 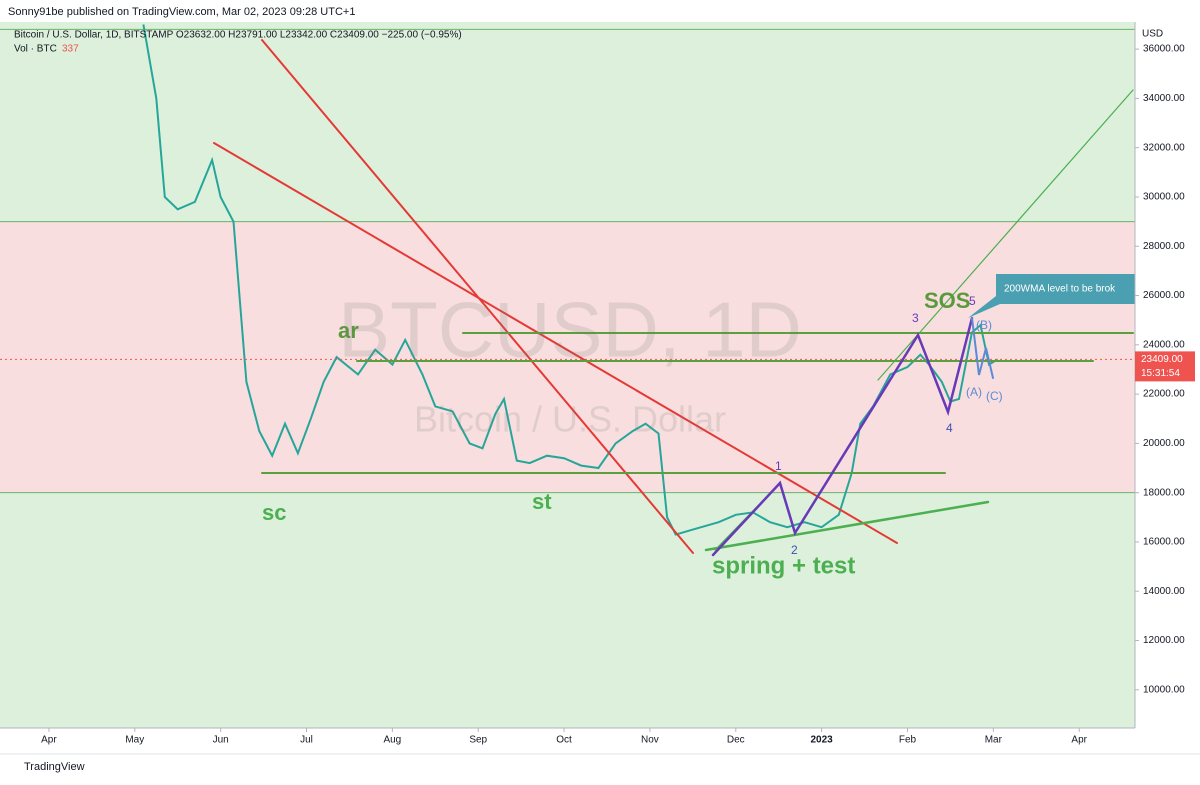 I want to click on x-tick-label: Mar, so click(x=994, y=740).